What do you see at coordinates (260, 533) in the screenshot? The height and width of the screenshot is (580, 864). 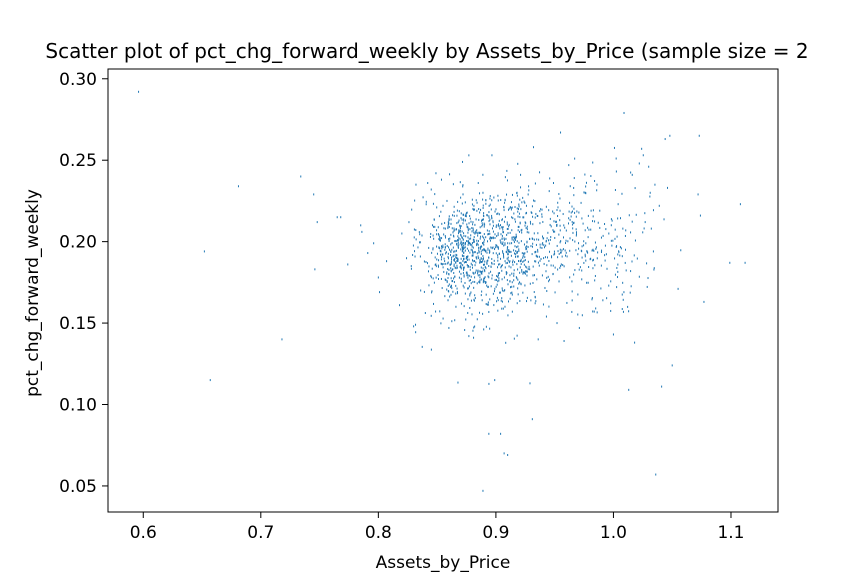 I see `x-tick-label: 0.7` at bounding box center [260, 533].